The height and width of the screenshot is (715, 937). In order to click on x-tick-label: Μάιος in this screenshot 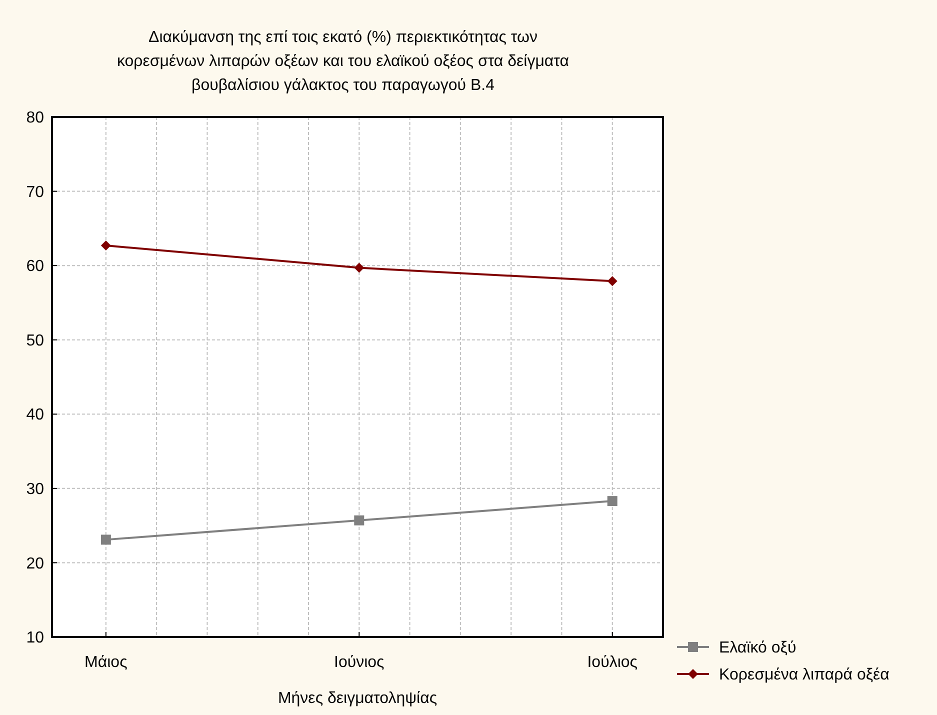, I will do `click(106, 662)`.